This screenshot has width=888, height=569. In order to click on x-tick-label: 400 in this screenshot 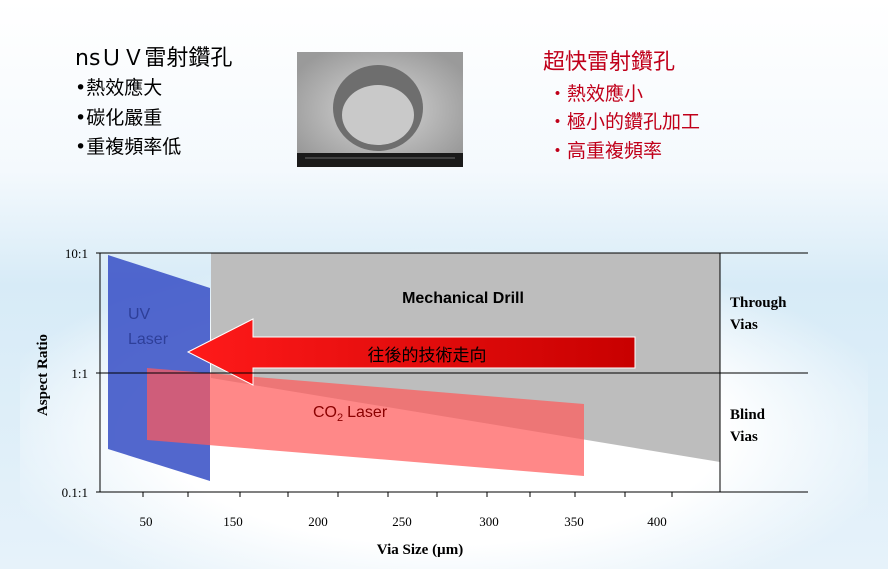, I will do `click(657, 521)`.